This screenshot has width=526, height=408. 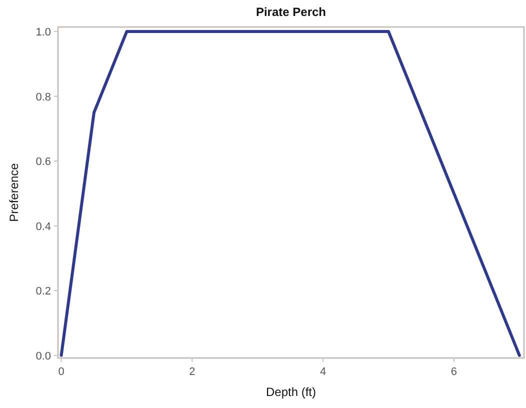 What do you see at coordinates (192, 372) in the screenshot?
I see `x-tick-label: 2` at bounding box center [192, 372].